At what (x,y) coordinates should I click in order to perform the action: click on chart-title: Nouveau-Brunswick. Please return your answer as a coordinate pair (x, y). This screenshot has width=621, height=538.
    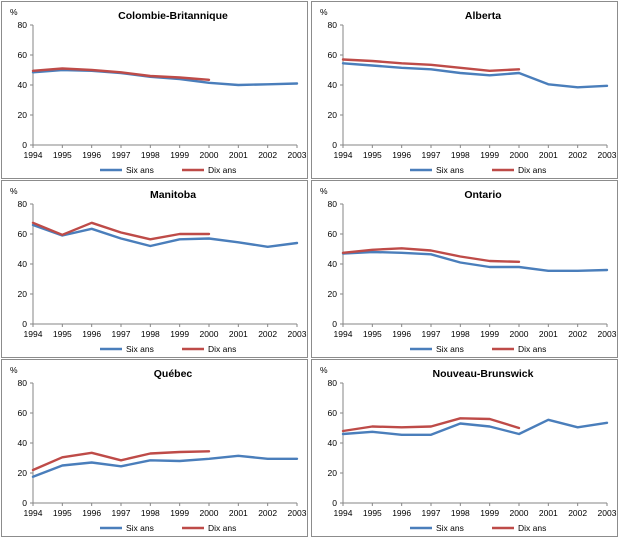
    Looking at the image, I should click on (483, 374).